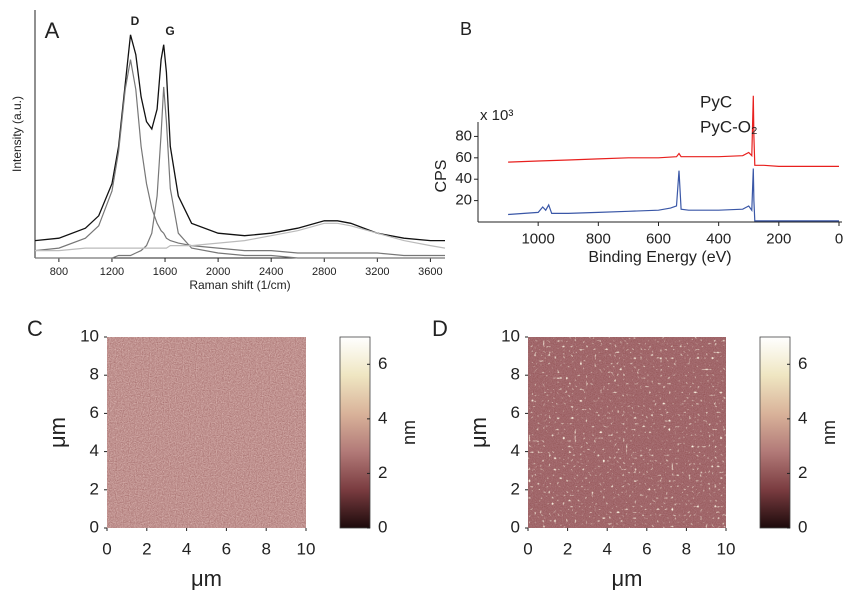 This screenshot has width=848, height=599. I want to click on y-tick-label: 20, so click(463, 200).